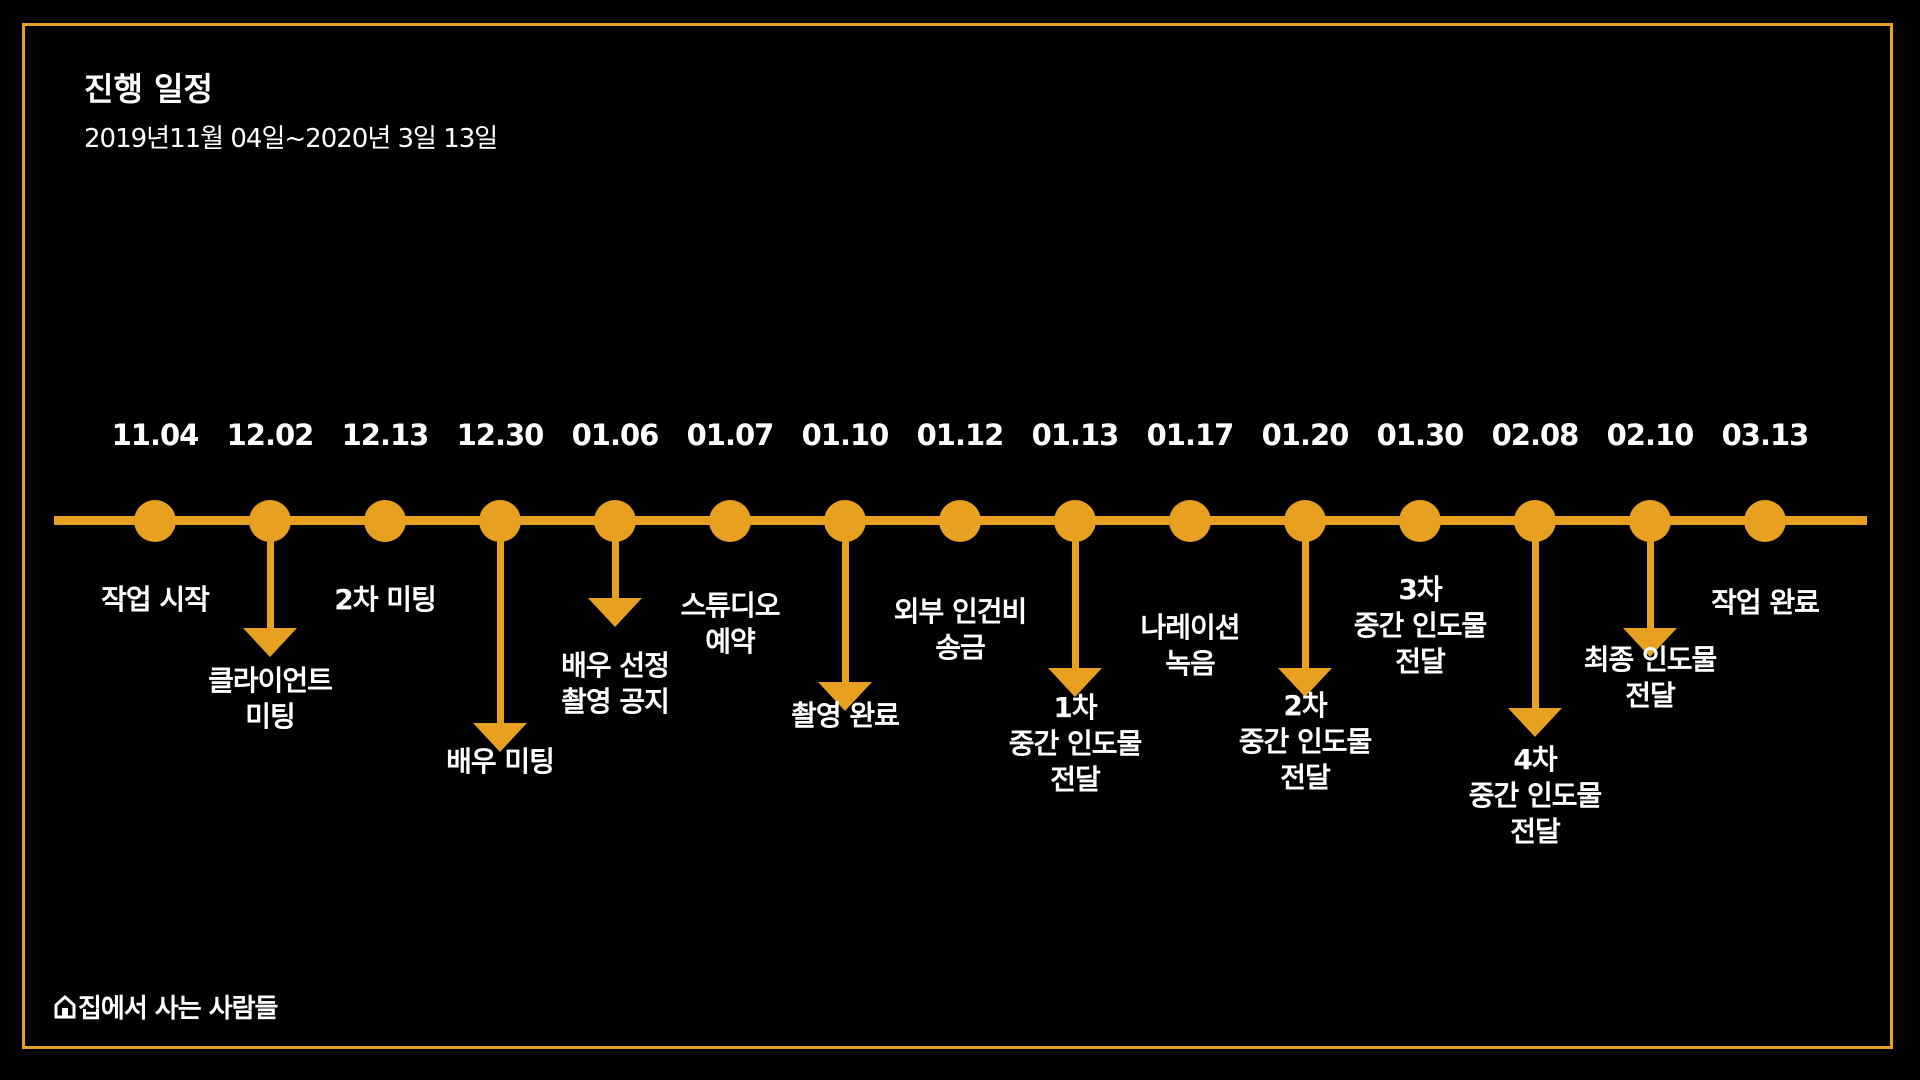 Image resolution: width=1920 pixels, height=1080 pixels. I want to click on milestone-label-line: 배우 미팅, so click(500, 761).